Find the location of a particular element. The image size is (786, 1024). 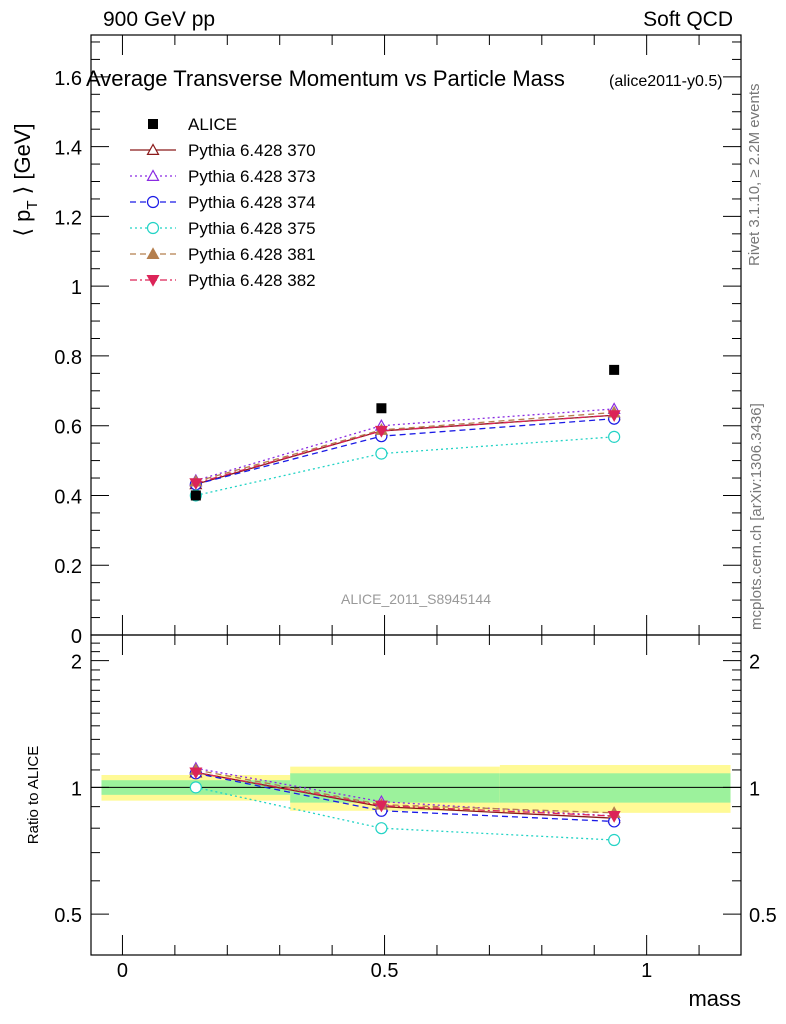

y-tick-label: 0.4 is located at coordinates (68, 497).